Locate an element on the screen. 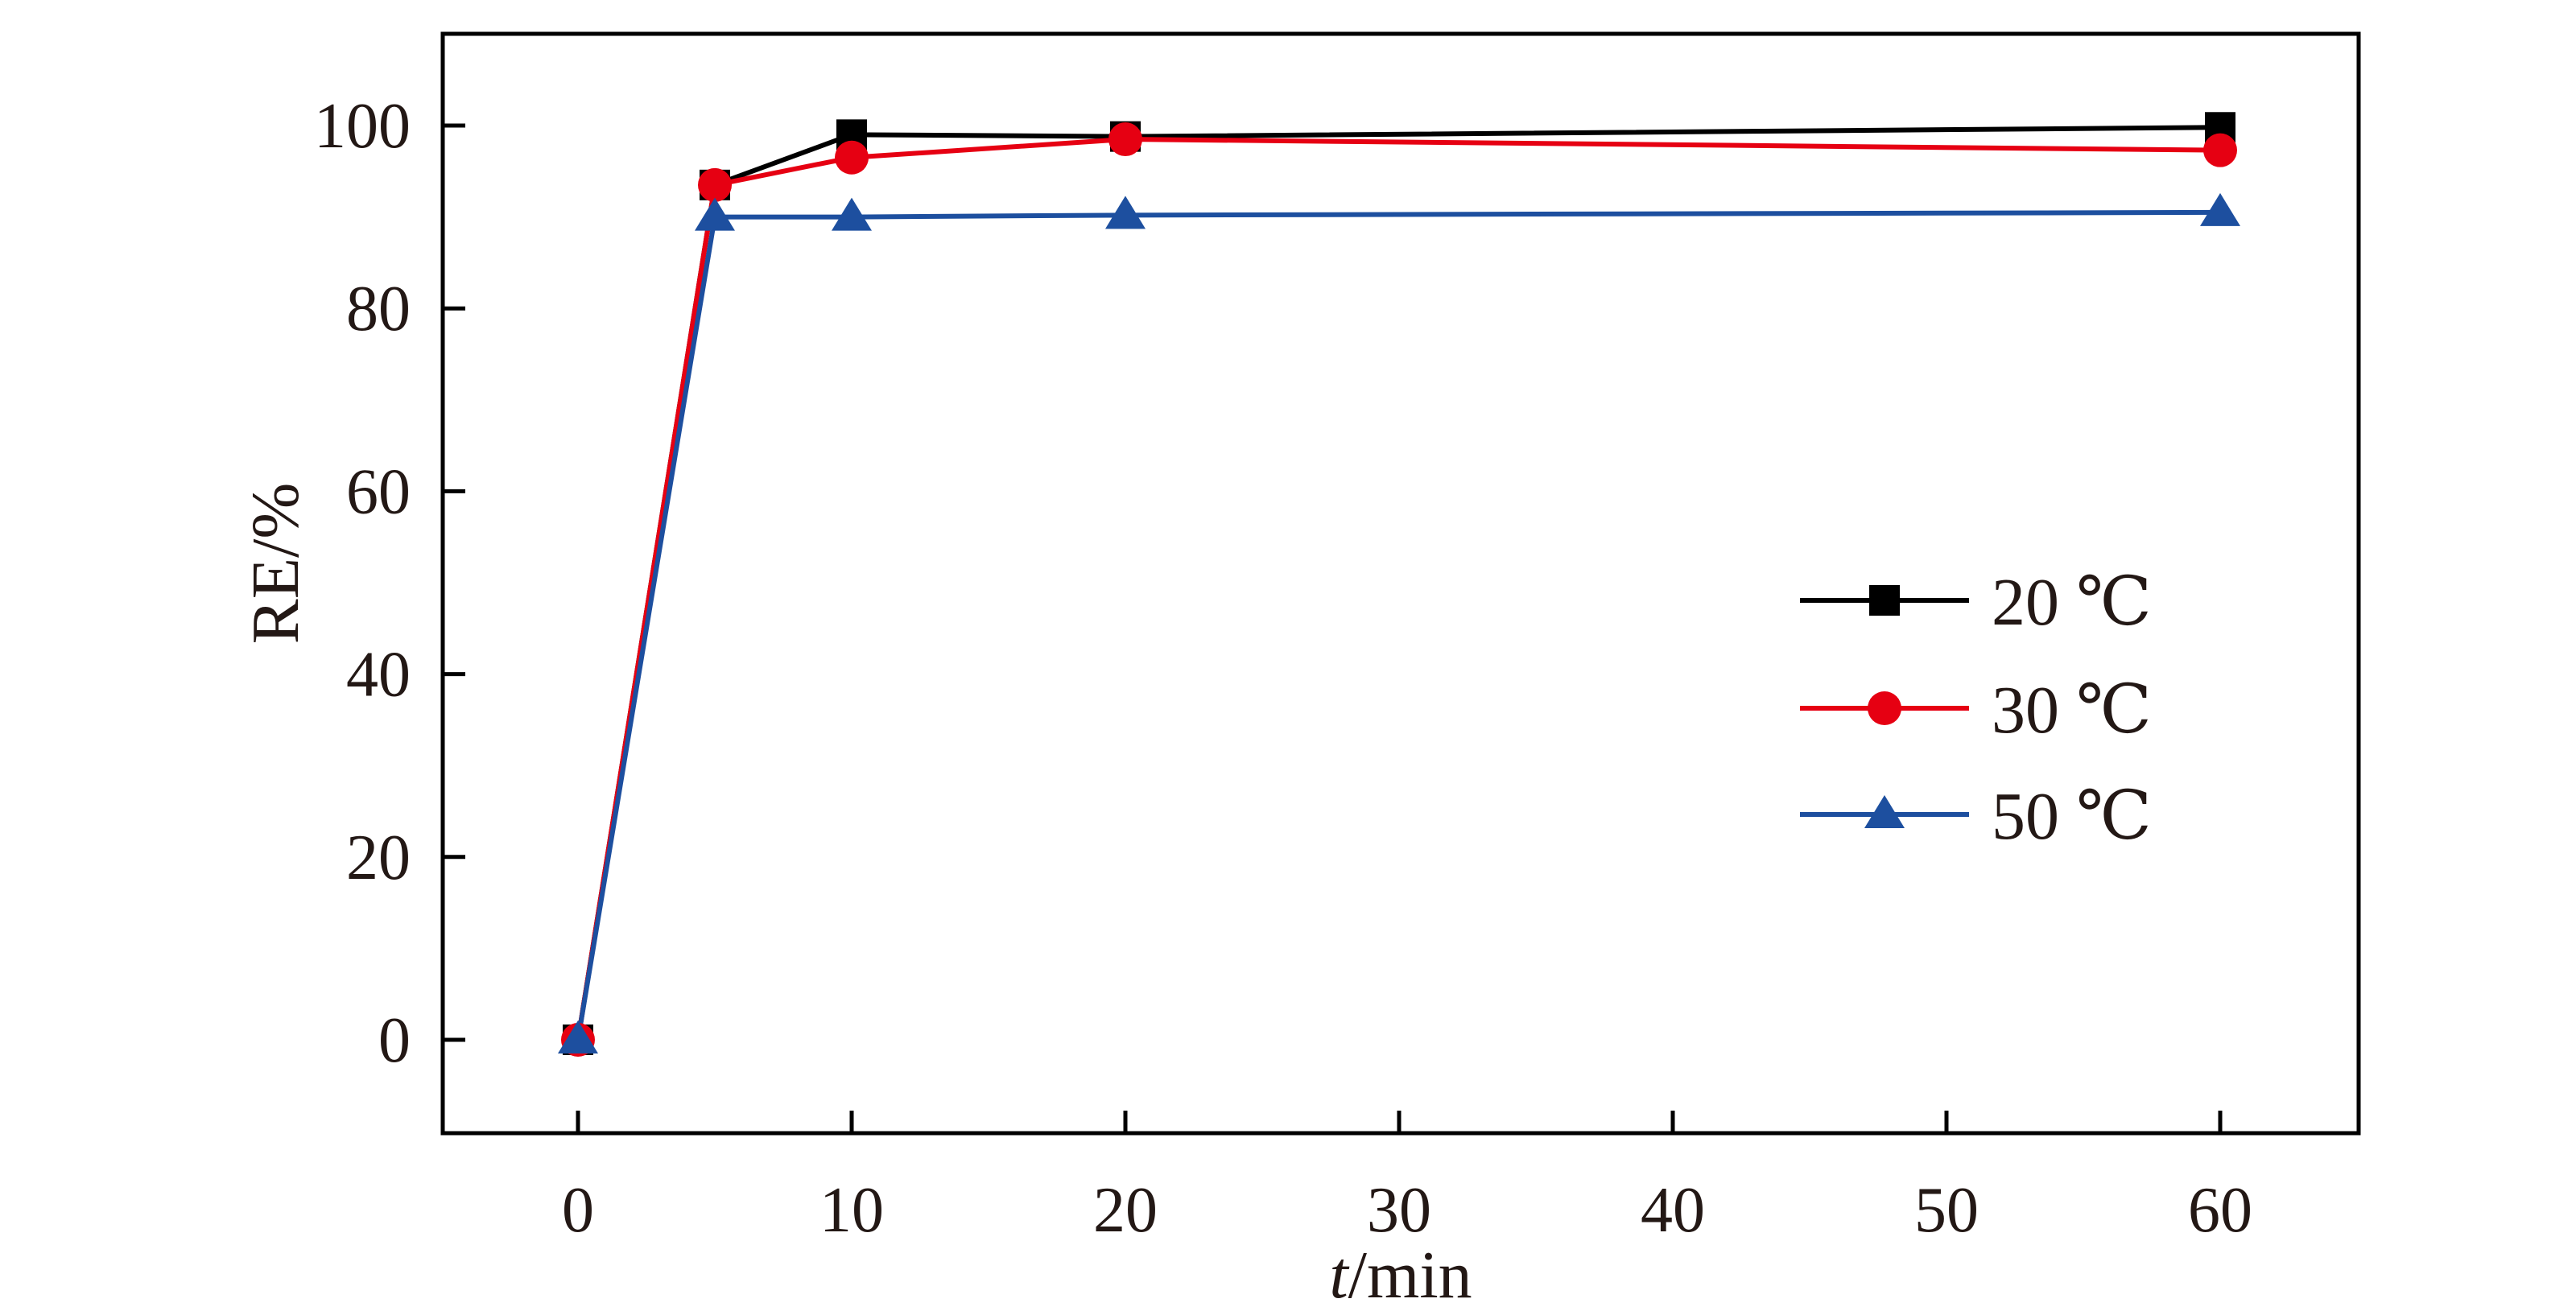 The image size is (2576, 1307). legend-label-1: 20 ℃ is located at coordinates (2072, 602).